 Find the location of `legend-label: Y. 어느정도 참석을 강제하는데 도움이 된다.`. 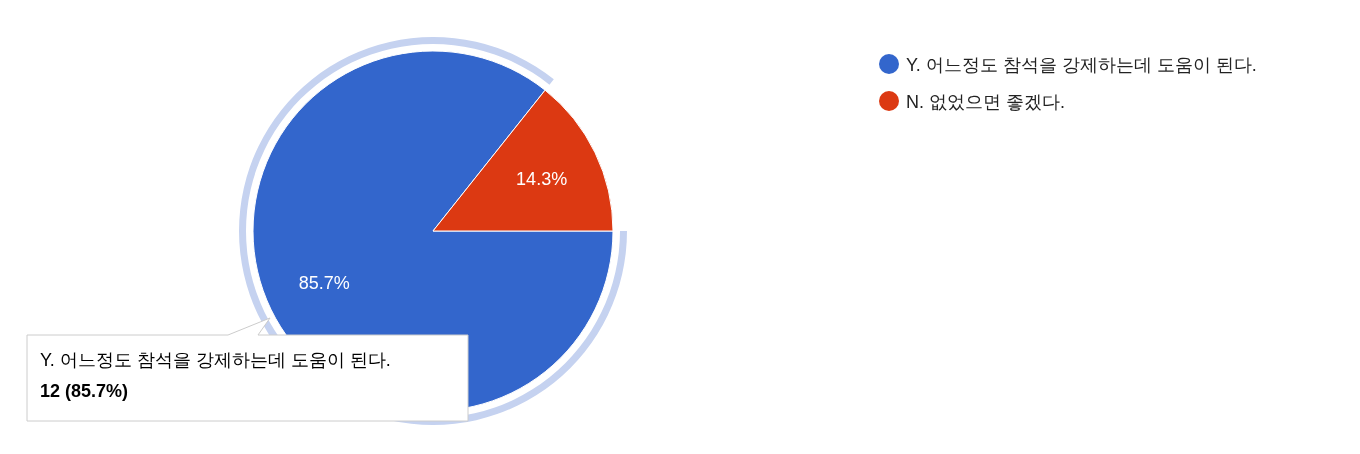

legend-label: Y. 어느정도 참석을 강제하는데 도움이 된다. is located at coordinates (1081, 65).